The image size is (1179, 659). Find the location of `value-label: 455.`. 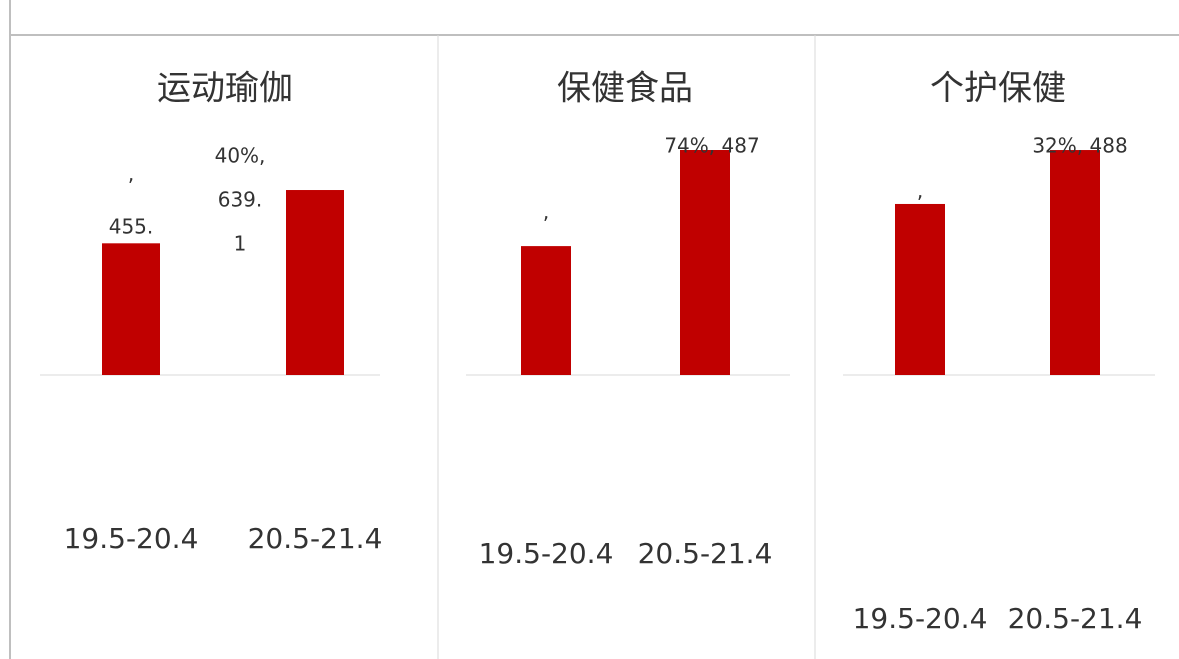

value-label: 455. is located at coordinates (131, 227).